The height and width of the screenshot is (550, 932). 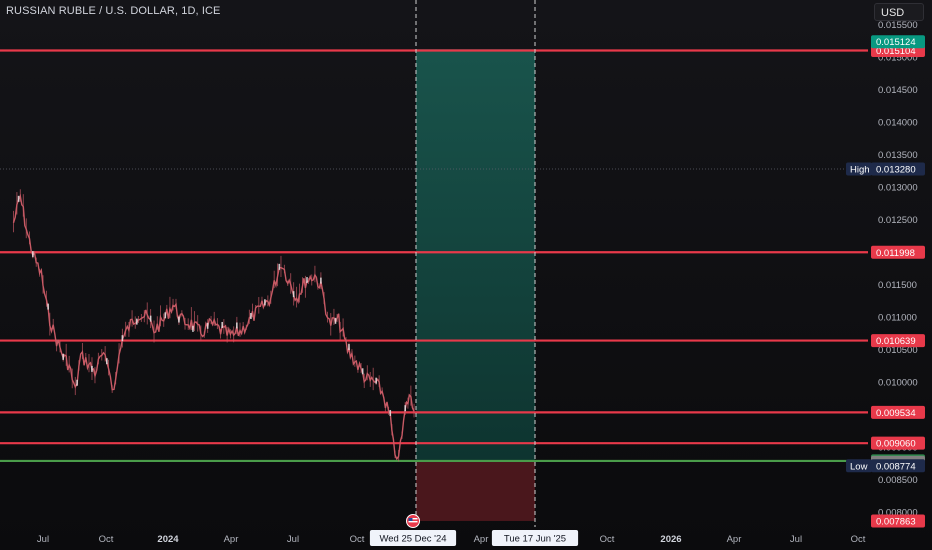 I want to click on price-tag-stop-text: 0.007863, so click(x=896, y=521).